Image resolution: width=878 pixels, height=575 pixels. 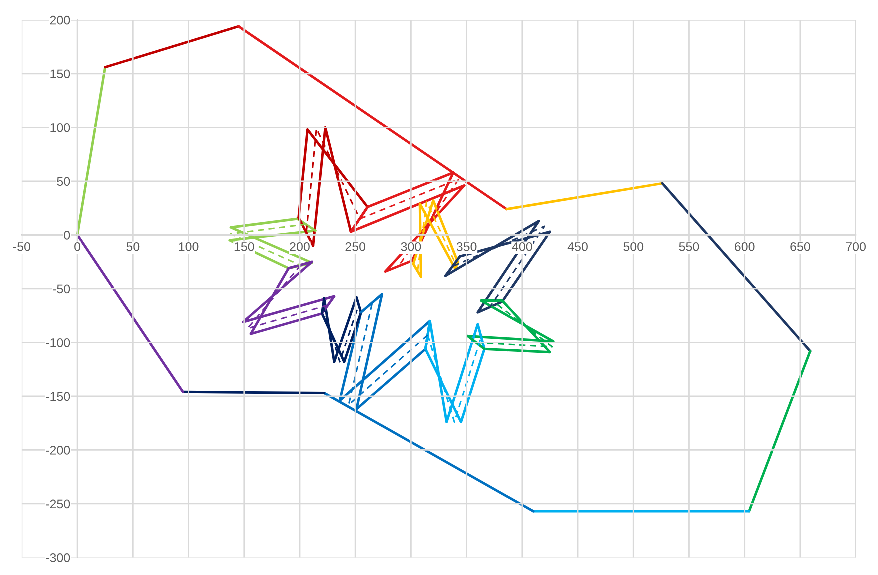 What do you see at coordinates (856, 247) in the screenshot?
I see `x-tick-label: 700` at bounding box center [856, 247].